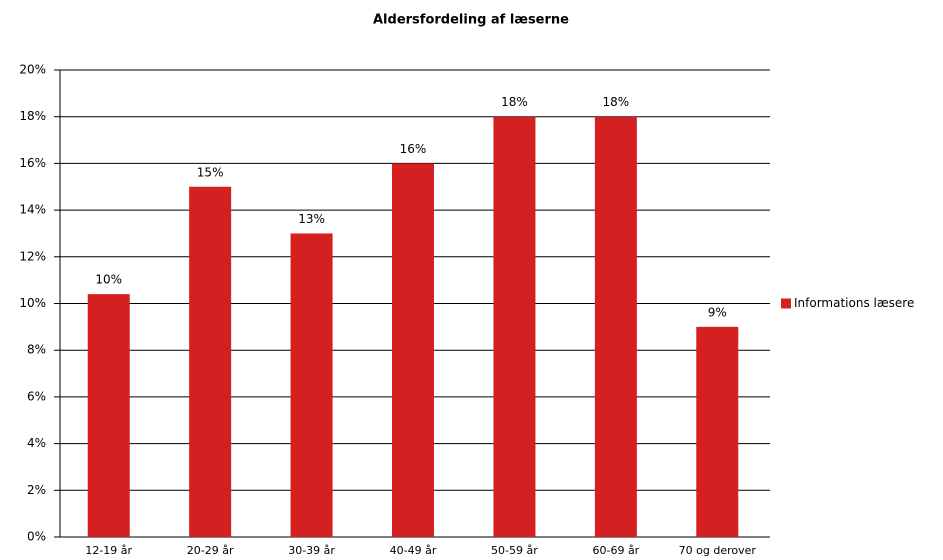  I want to click on x-tick-label: 30-39 år, so click(311, 550).